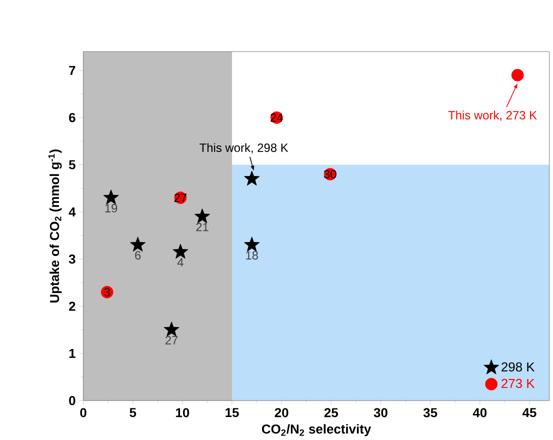 Image resolution: width=553 pixels, height=440 pixels. What do you see at coordinates (330, 174) in the screenshot?
I see `annotation: 30` at bounding box center [330, 174].